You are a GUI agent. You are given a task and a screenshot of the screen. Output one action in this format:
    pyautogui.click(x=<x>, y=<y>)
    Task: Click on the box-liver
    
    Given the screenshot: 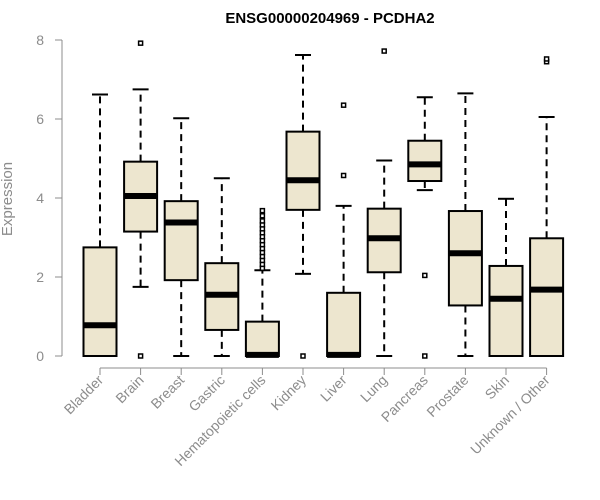 What is the action you would take?
    pyautogui.click(x=344, y=230)
    